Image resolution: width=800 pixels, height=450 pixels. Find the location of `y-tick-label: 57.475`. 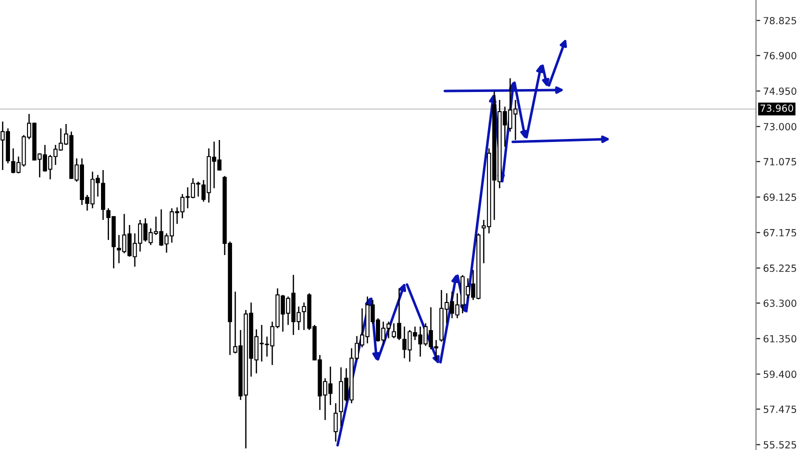

y-tick-label: 57.475 is located at coordinates (780, 409).